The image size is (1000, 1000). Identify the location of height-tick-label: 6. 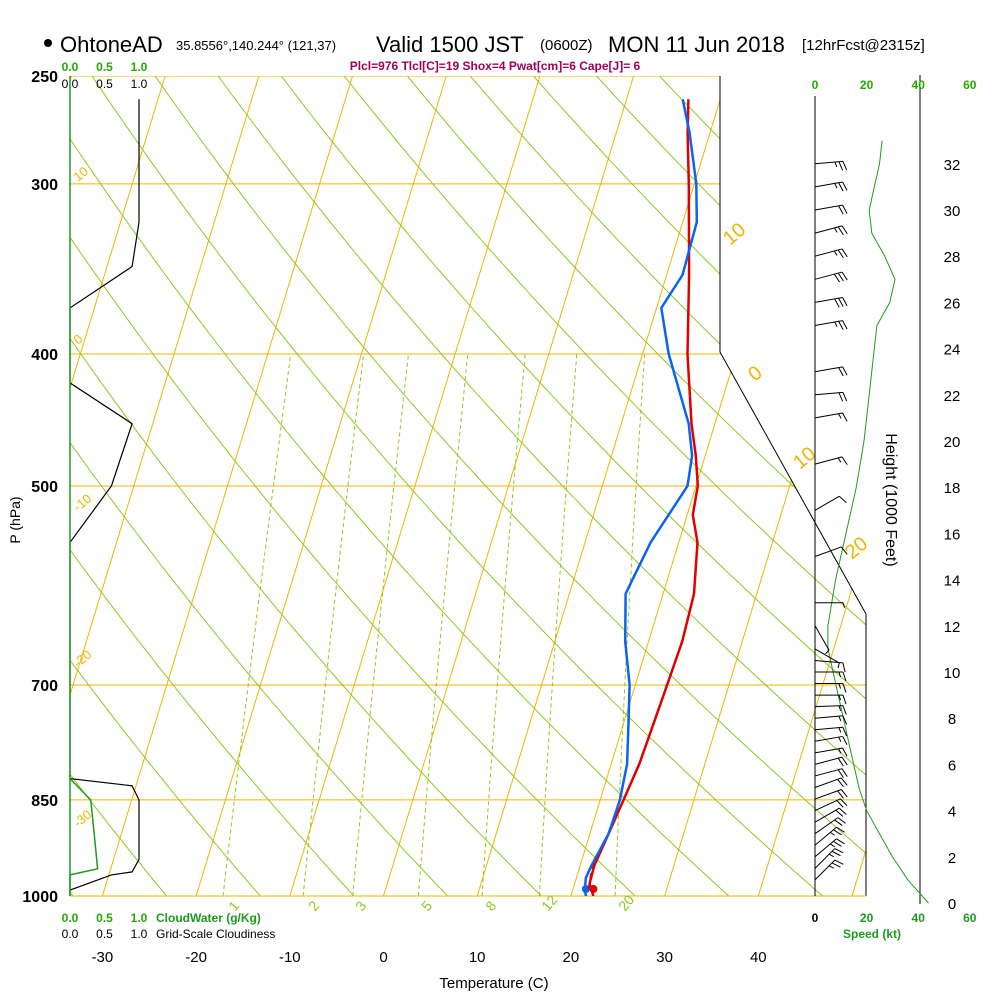
(952, 765).